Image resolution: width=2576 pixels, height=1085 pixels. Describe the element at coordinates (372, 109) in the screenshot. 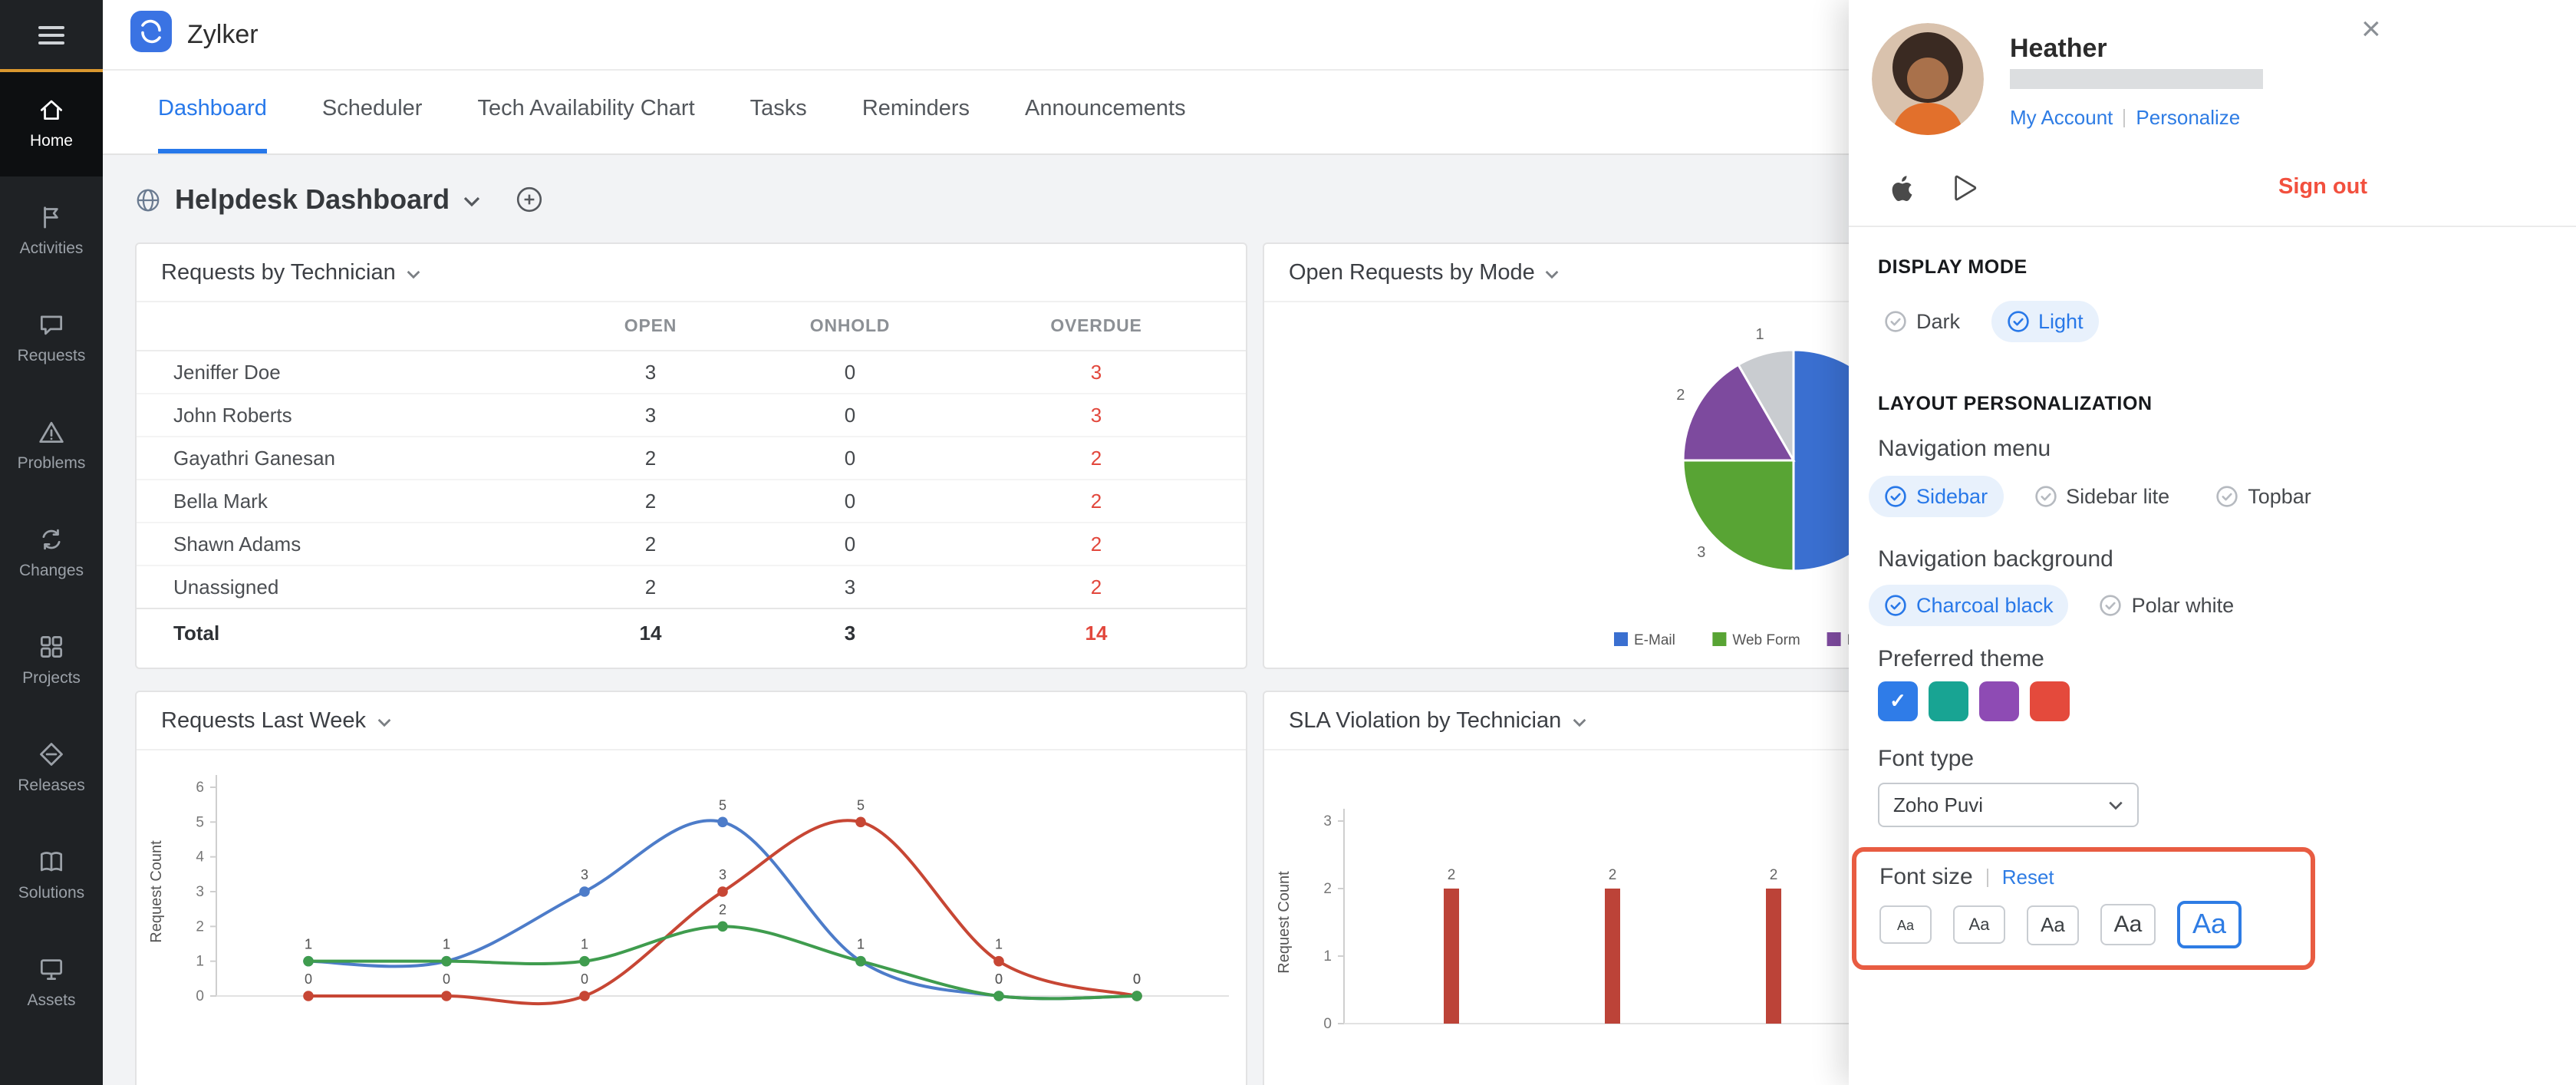

I see `tab-scheduler: Scheduler` at that location.